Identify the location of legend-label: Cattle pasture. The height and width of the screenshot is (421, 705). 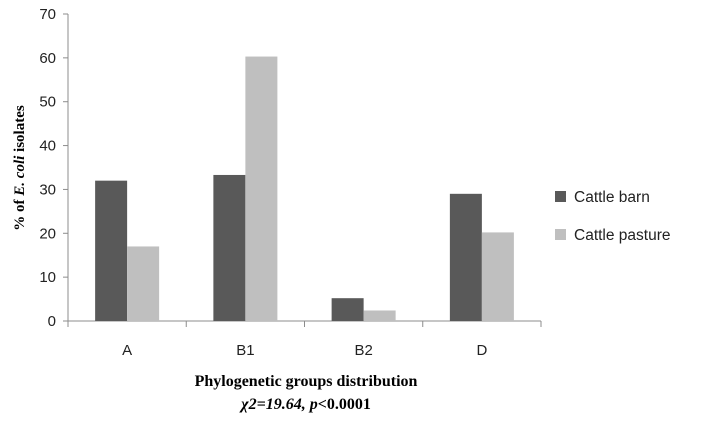
(622, 235).